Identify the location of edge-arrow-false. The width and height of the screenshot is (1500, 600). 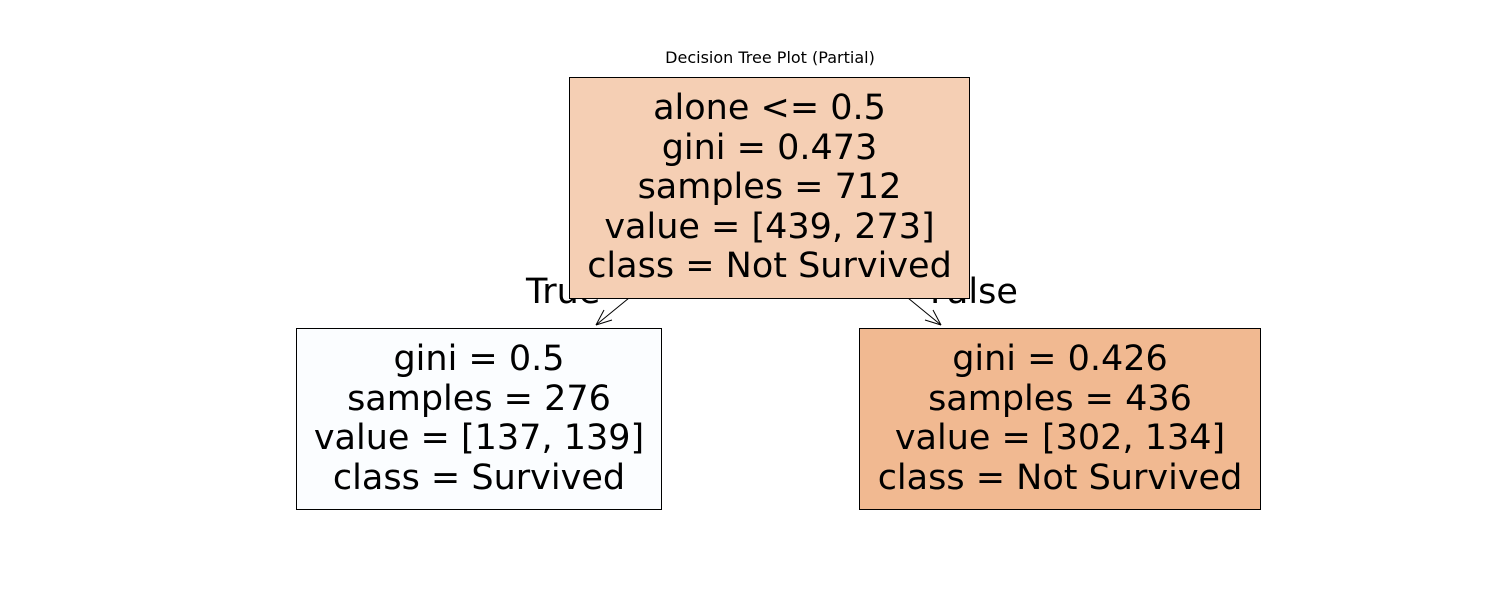
(924, 311).